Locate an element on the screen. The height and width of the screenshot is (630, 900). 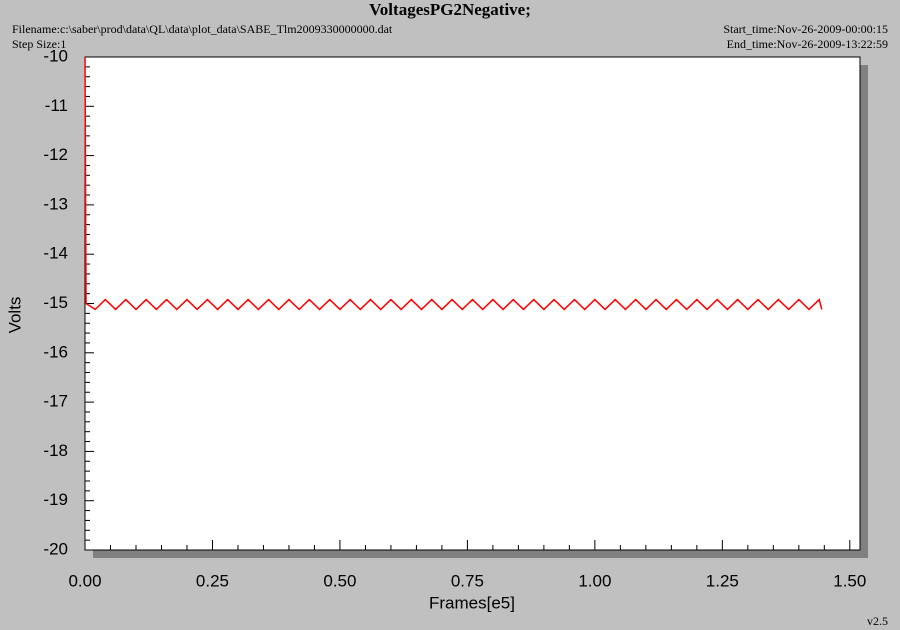
x-tick-label: 0.50 is located at coordinates (339, 580).